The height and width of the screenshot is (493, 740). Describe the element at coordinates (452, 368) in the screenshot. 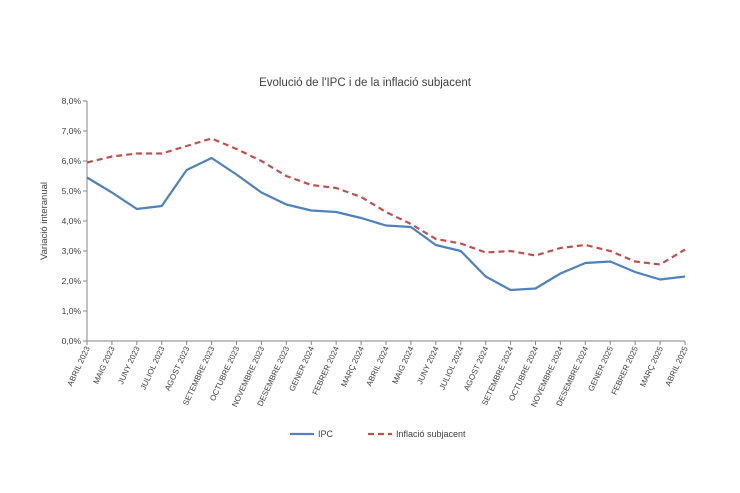

I see `x-tick-label: JULIOL 2024` at that location.